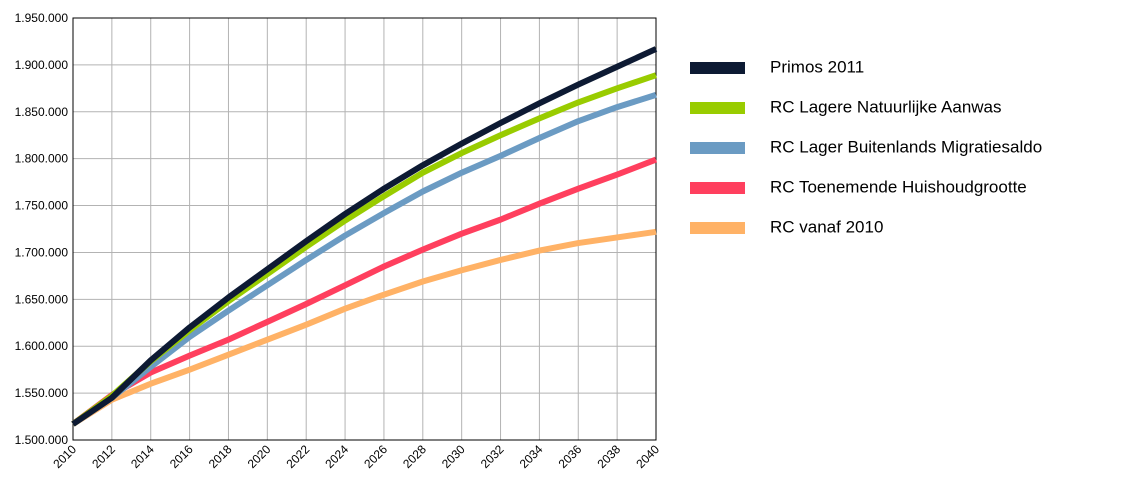 The image size is (1122, 478). What do you see at coordinates (42, 393) in the screenshot?
I see `y-tick-label: 1.550.000` at bounding box center [42, 393].